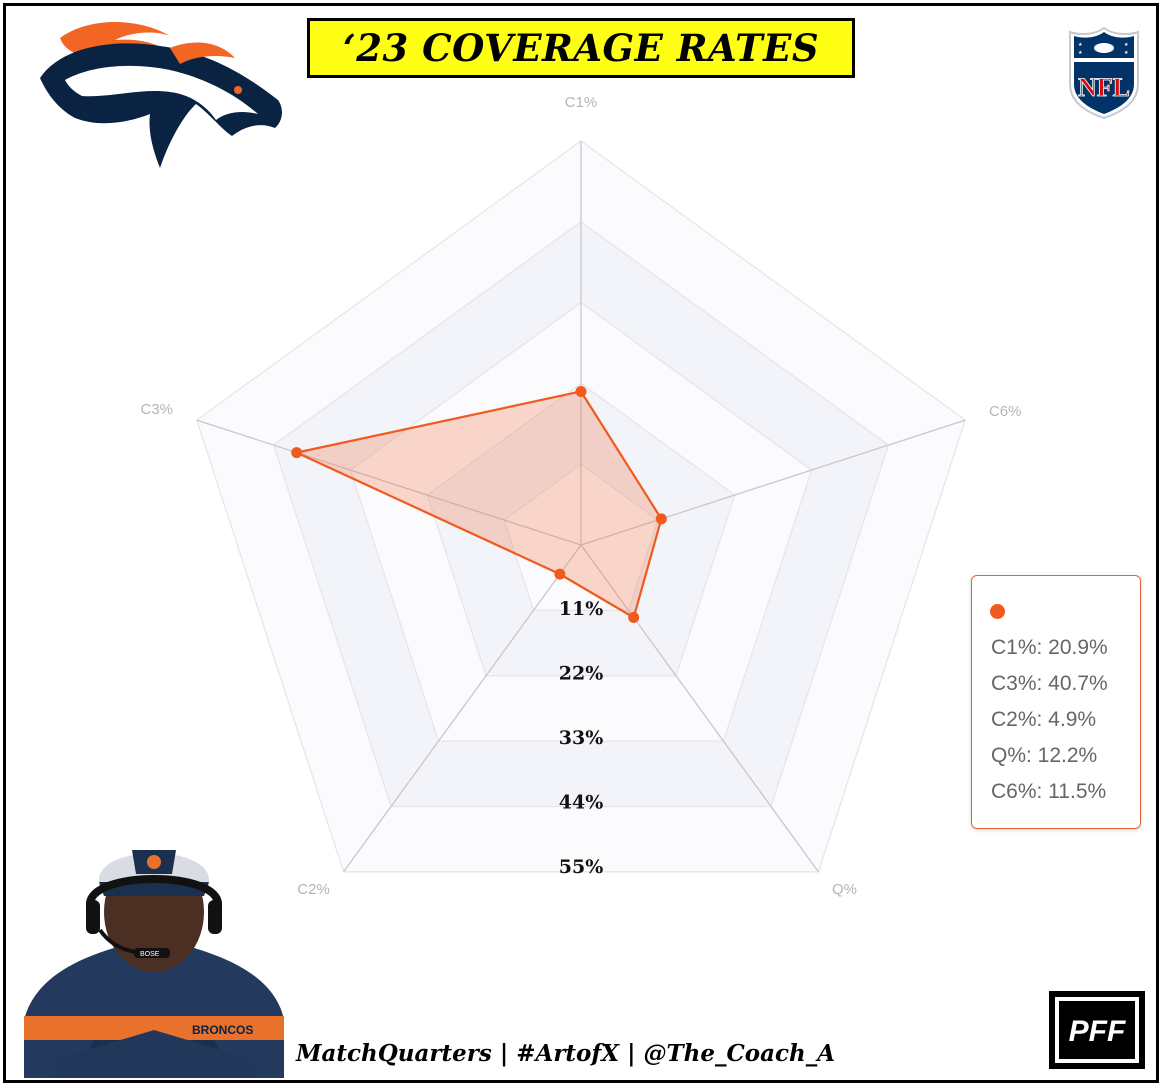 This screenshot has height=1086, width=1162. I want to click on series-area, so click(479, 504).